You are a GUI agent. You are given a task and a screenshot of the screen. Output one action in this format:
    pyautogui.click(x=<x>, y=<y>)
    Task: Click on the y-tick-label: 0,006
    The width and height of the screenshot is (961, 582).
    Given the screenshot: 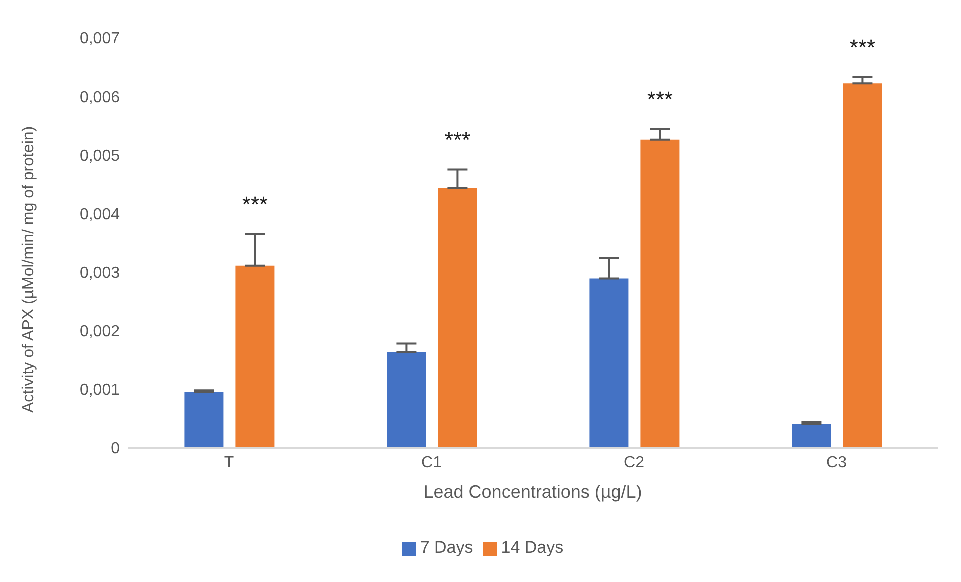 What is the action you would take?
    pyautogui.click(x=100, y=97)
    